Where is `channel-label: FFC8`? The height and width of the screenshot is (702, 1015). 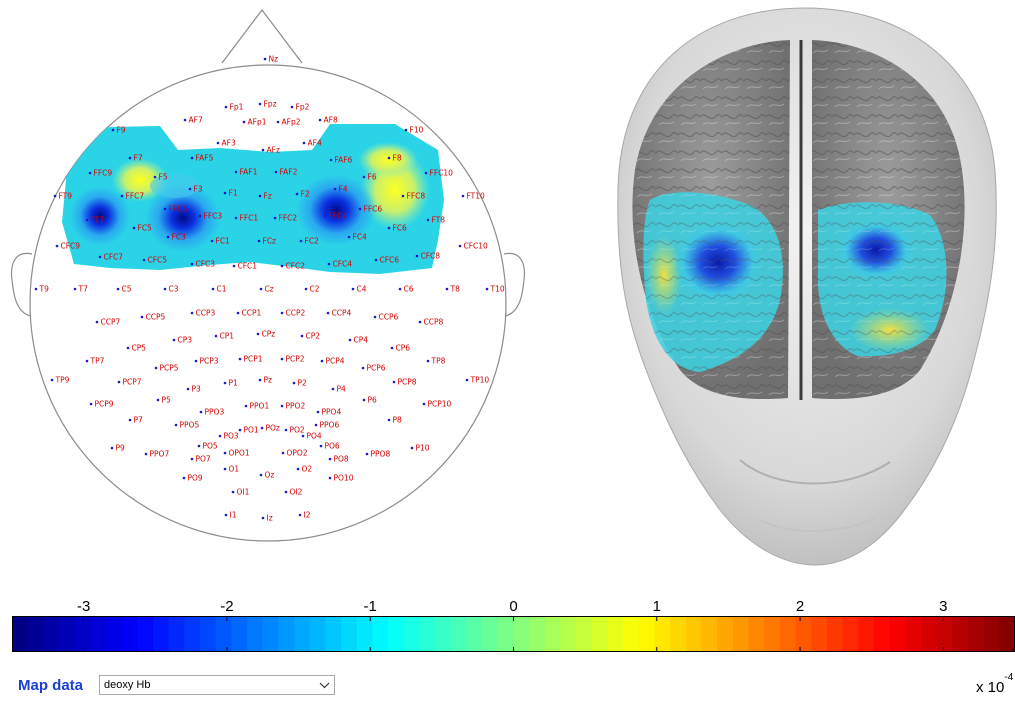
channel-label: FFC8 is located at coordinates (416, 196).